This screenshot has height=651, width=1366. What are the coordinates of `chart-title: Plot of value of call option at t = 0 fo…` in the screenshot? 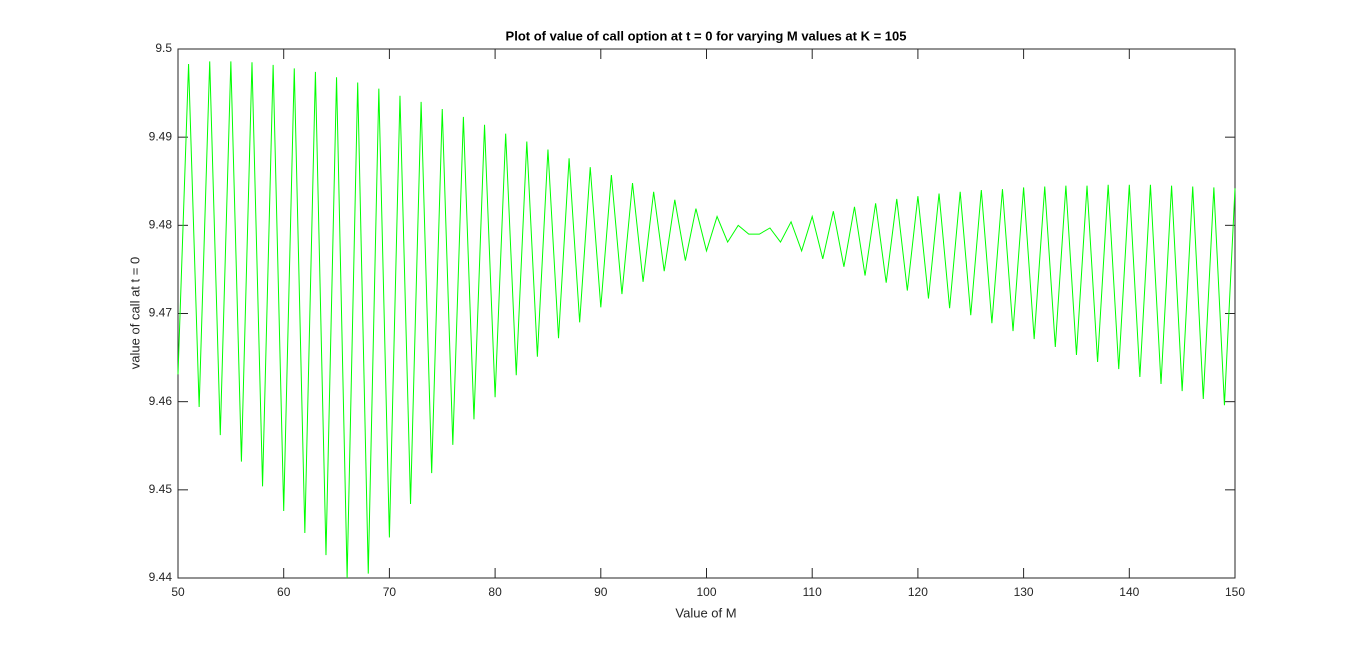 It's located at (706, 35).